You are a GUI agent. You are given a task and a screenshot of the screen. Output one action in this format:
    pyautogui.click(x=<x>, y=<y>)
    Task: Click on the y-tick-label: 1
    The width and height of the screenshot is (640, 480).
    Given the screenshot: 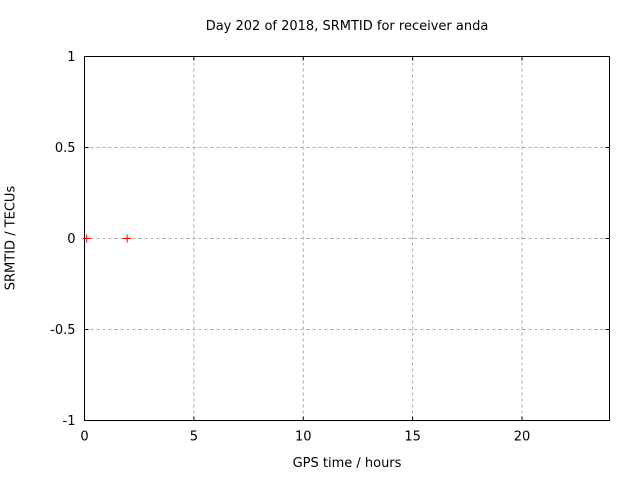 What is the action you would take?
    pyautogui.click(x=71, y=57)
    